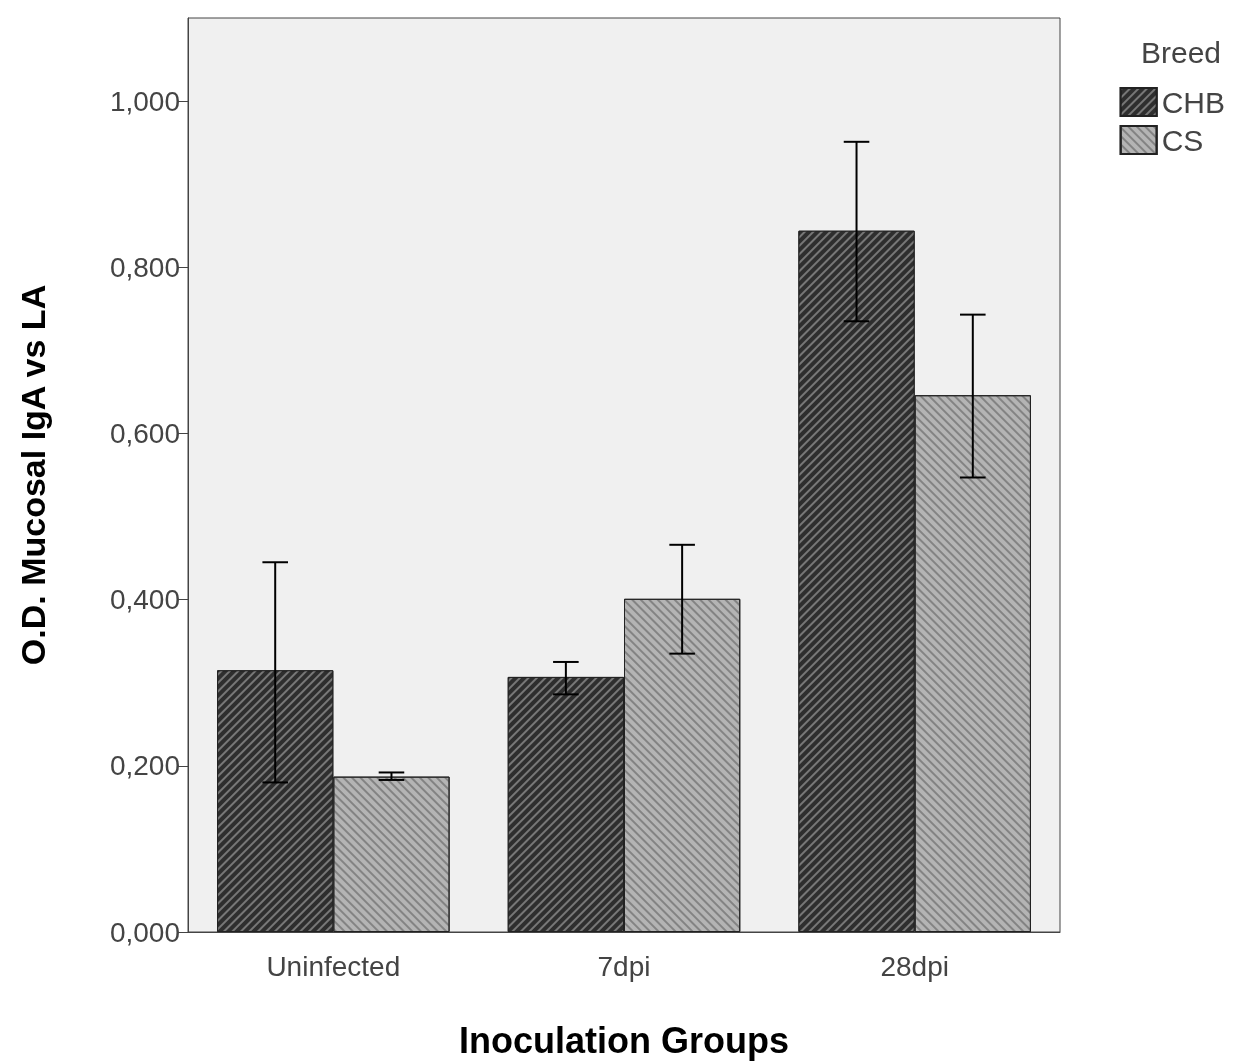 The width and height of the screenshot is (1240, 1063). Describe the element at coordinates (144, 433) in the screenshot. I see `y-tick-label: 0,600` at that location.